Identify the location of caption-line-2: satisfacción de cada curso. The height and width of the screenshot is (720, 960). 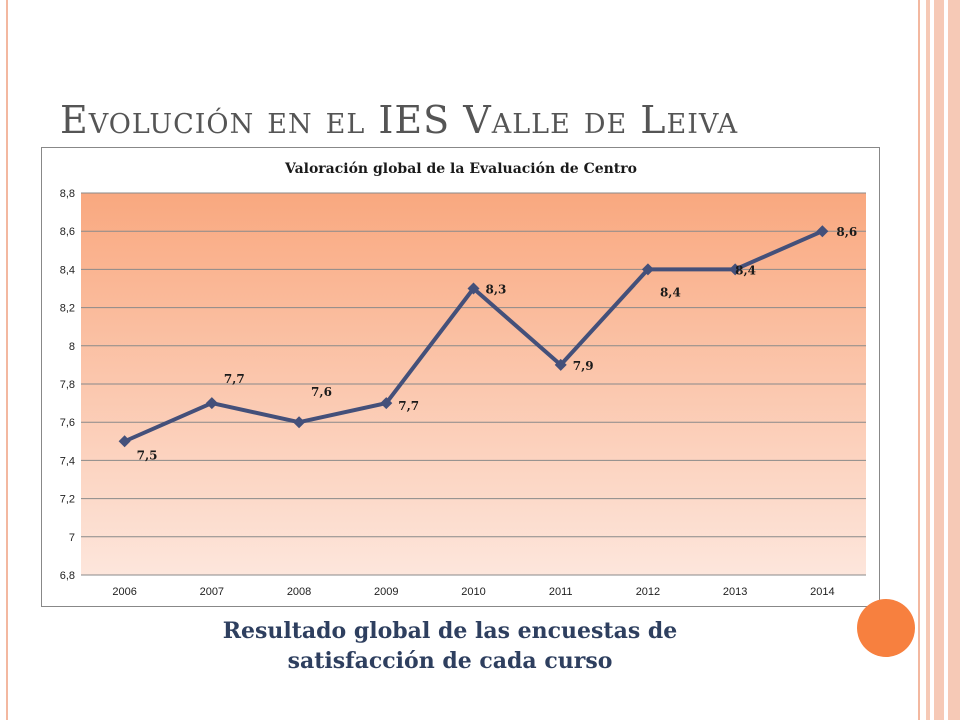
(450, 661).